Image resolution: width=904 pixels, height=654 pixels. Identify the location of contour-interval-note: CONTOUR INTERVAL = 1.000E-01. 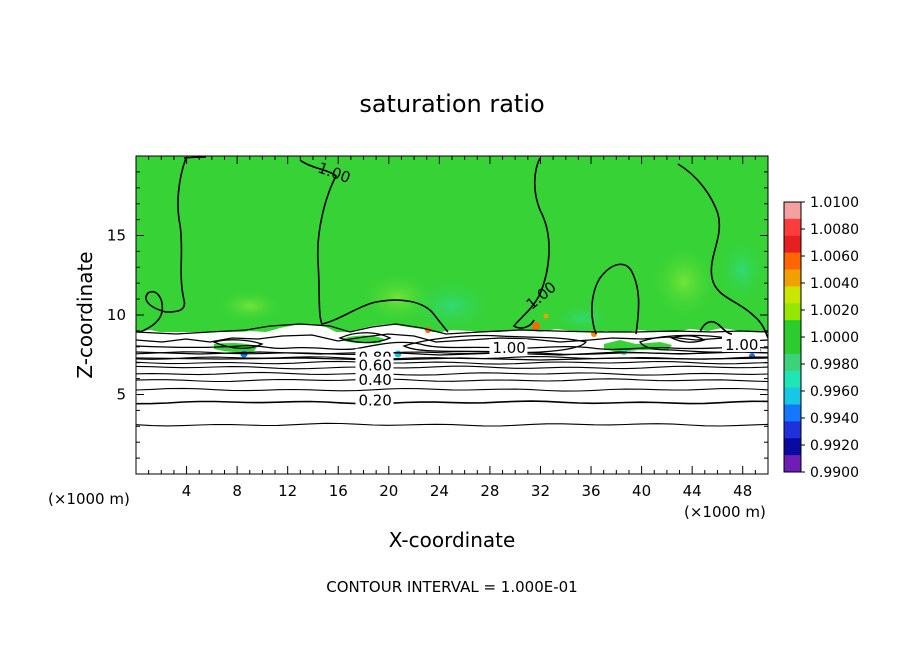
(451, 587).